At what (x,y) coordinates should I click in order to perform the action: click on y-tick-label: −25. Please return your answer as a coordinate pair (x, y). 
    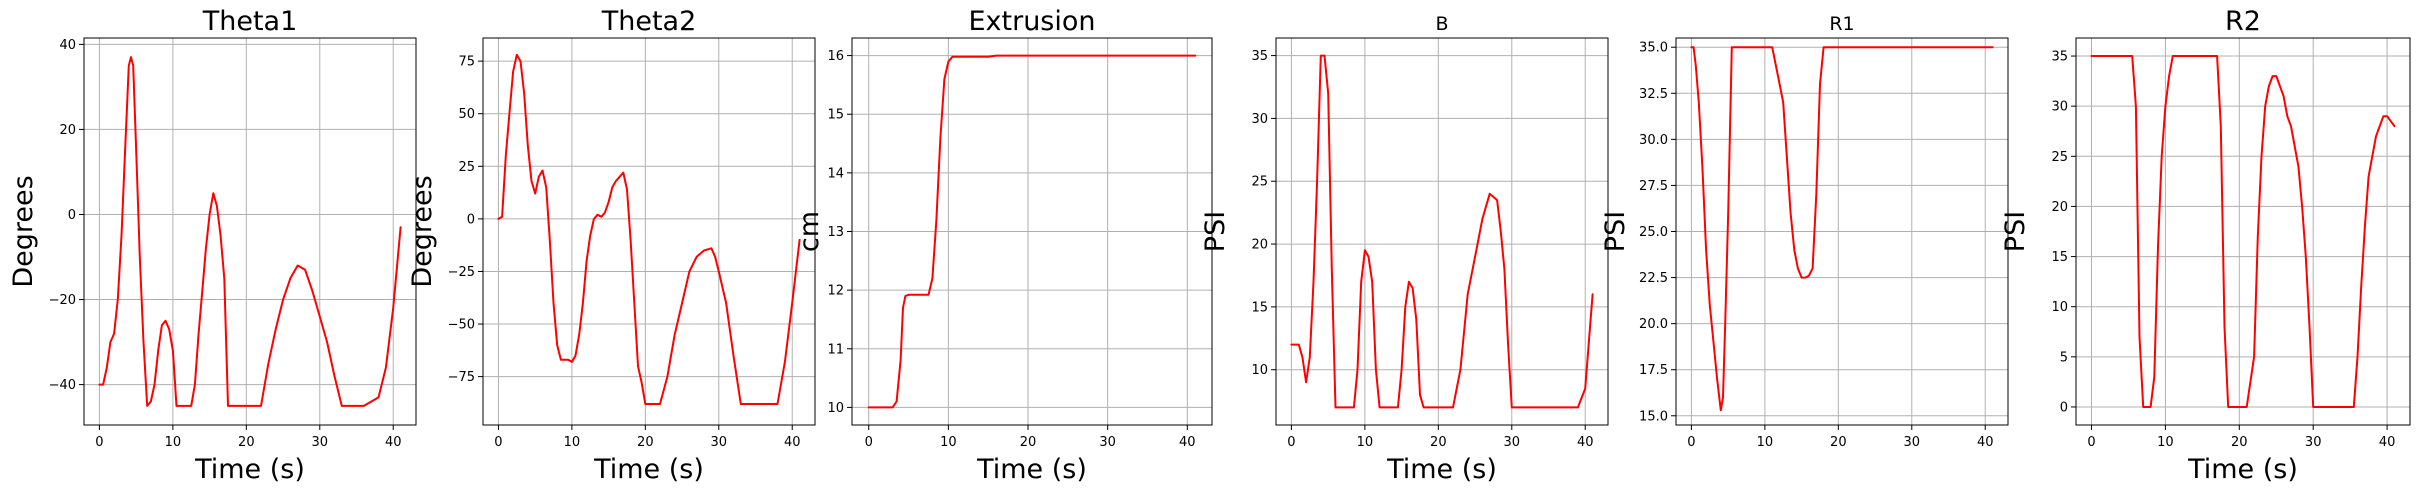
    Looking at the image, I should click on (461, 272).